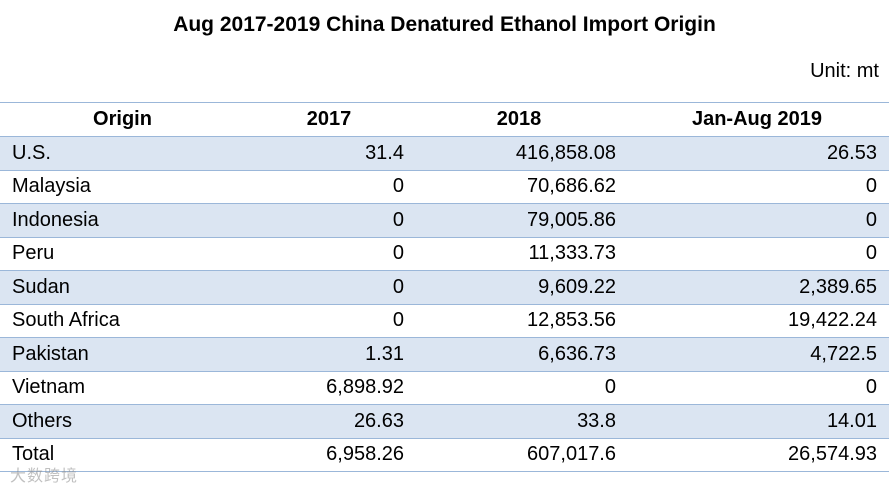  I want to click on value-2018-cell: 607,017.6, so click(571, 454).